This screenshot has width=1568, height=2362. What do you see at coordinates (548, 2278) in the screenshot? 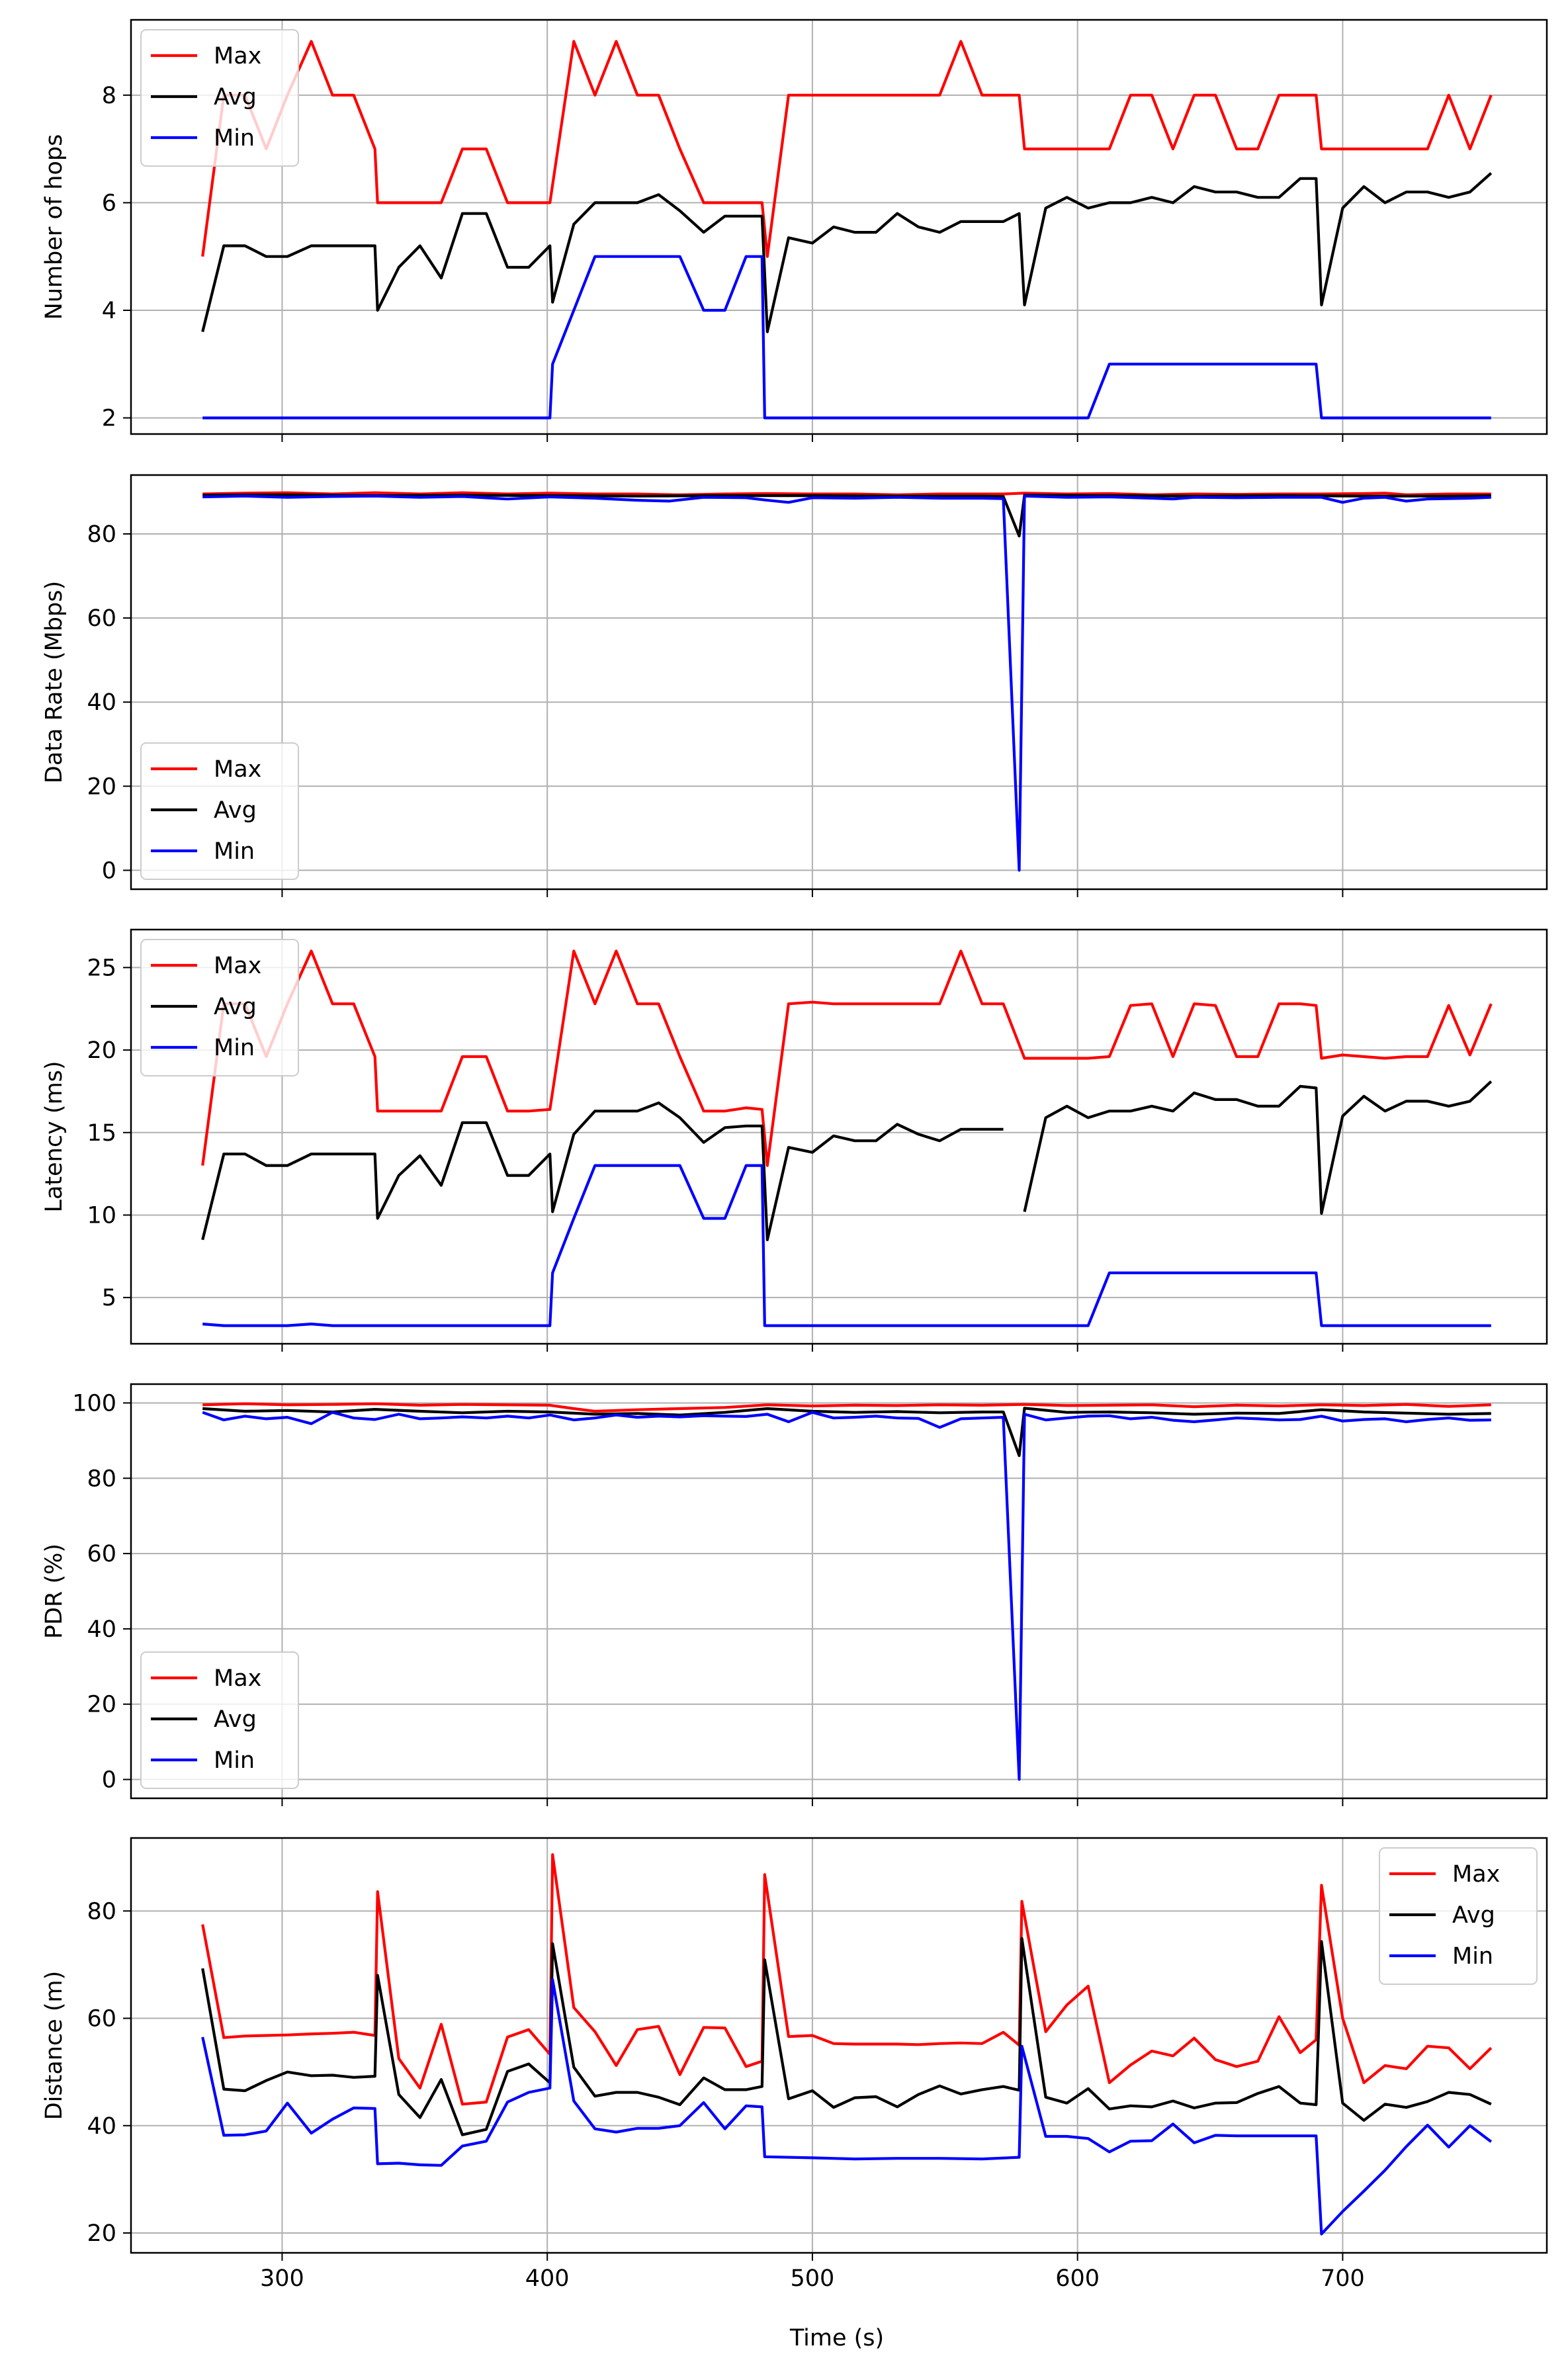
I see `x-tick-label: 400` at bounding box center [548, 2278].